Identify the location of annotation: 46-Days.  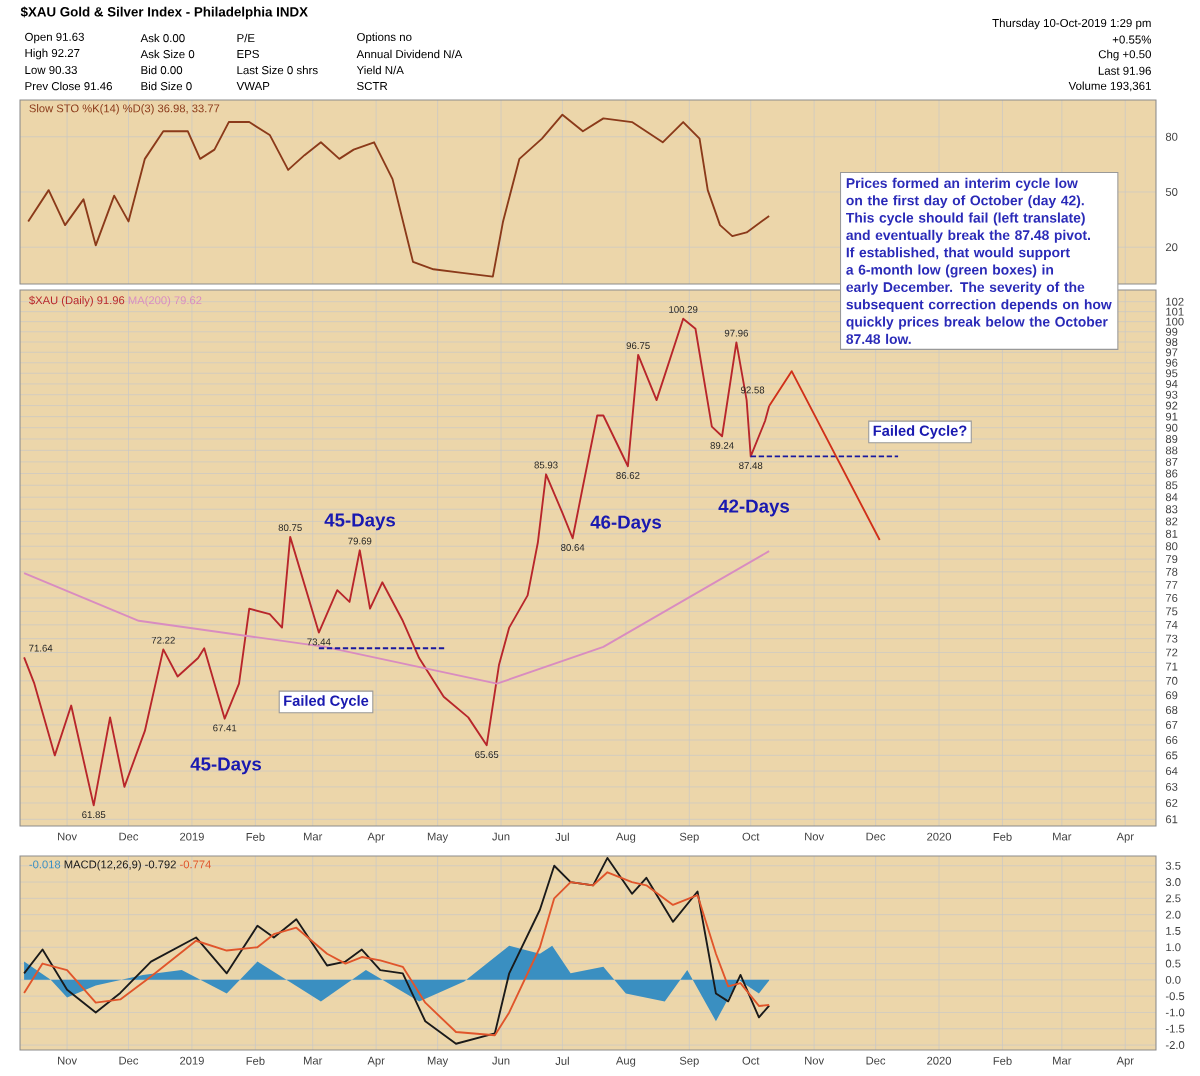
(626, 524).